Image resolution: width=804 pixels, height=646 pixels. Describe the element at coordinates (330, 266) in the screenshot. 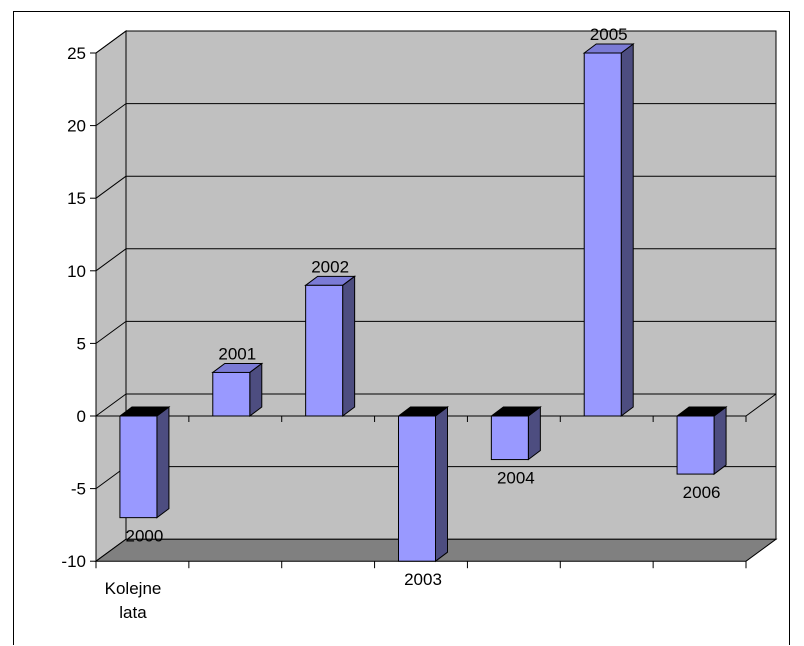

I see `data-label-2002: 2002` at that location.